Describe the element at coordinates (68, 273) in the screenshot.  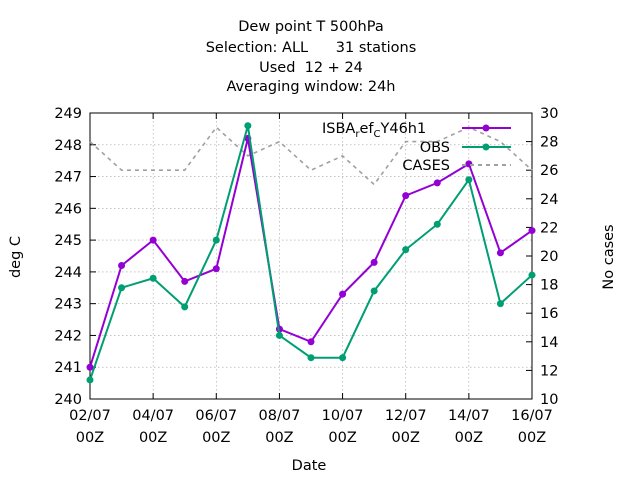
I see `y-tick-label: 244` at that location.